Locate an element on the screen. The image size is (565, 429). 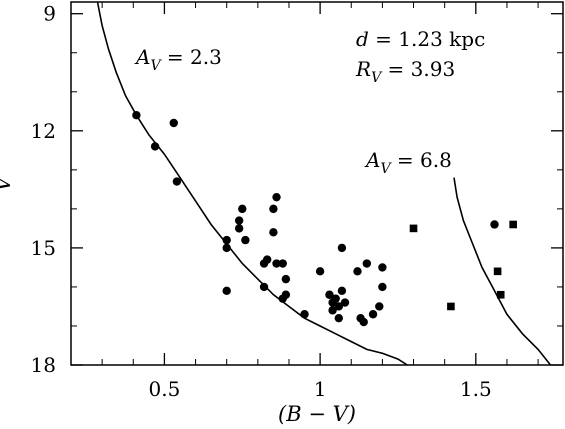
x-tick-label: 1 is located at coordinates (320, 389).